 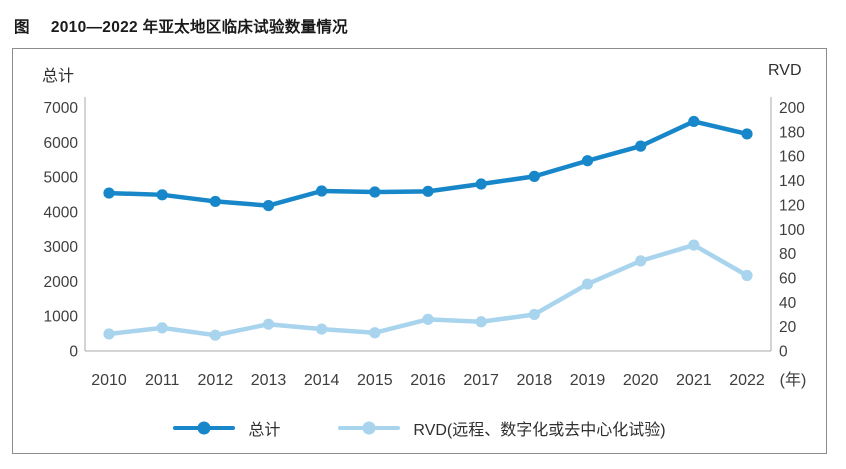 What do you see at coordinates (61, 282) in the screenshot?
I see `left-axis-tick-label-2000: 2000` at bounding box center [61, 282].